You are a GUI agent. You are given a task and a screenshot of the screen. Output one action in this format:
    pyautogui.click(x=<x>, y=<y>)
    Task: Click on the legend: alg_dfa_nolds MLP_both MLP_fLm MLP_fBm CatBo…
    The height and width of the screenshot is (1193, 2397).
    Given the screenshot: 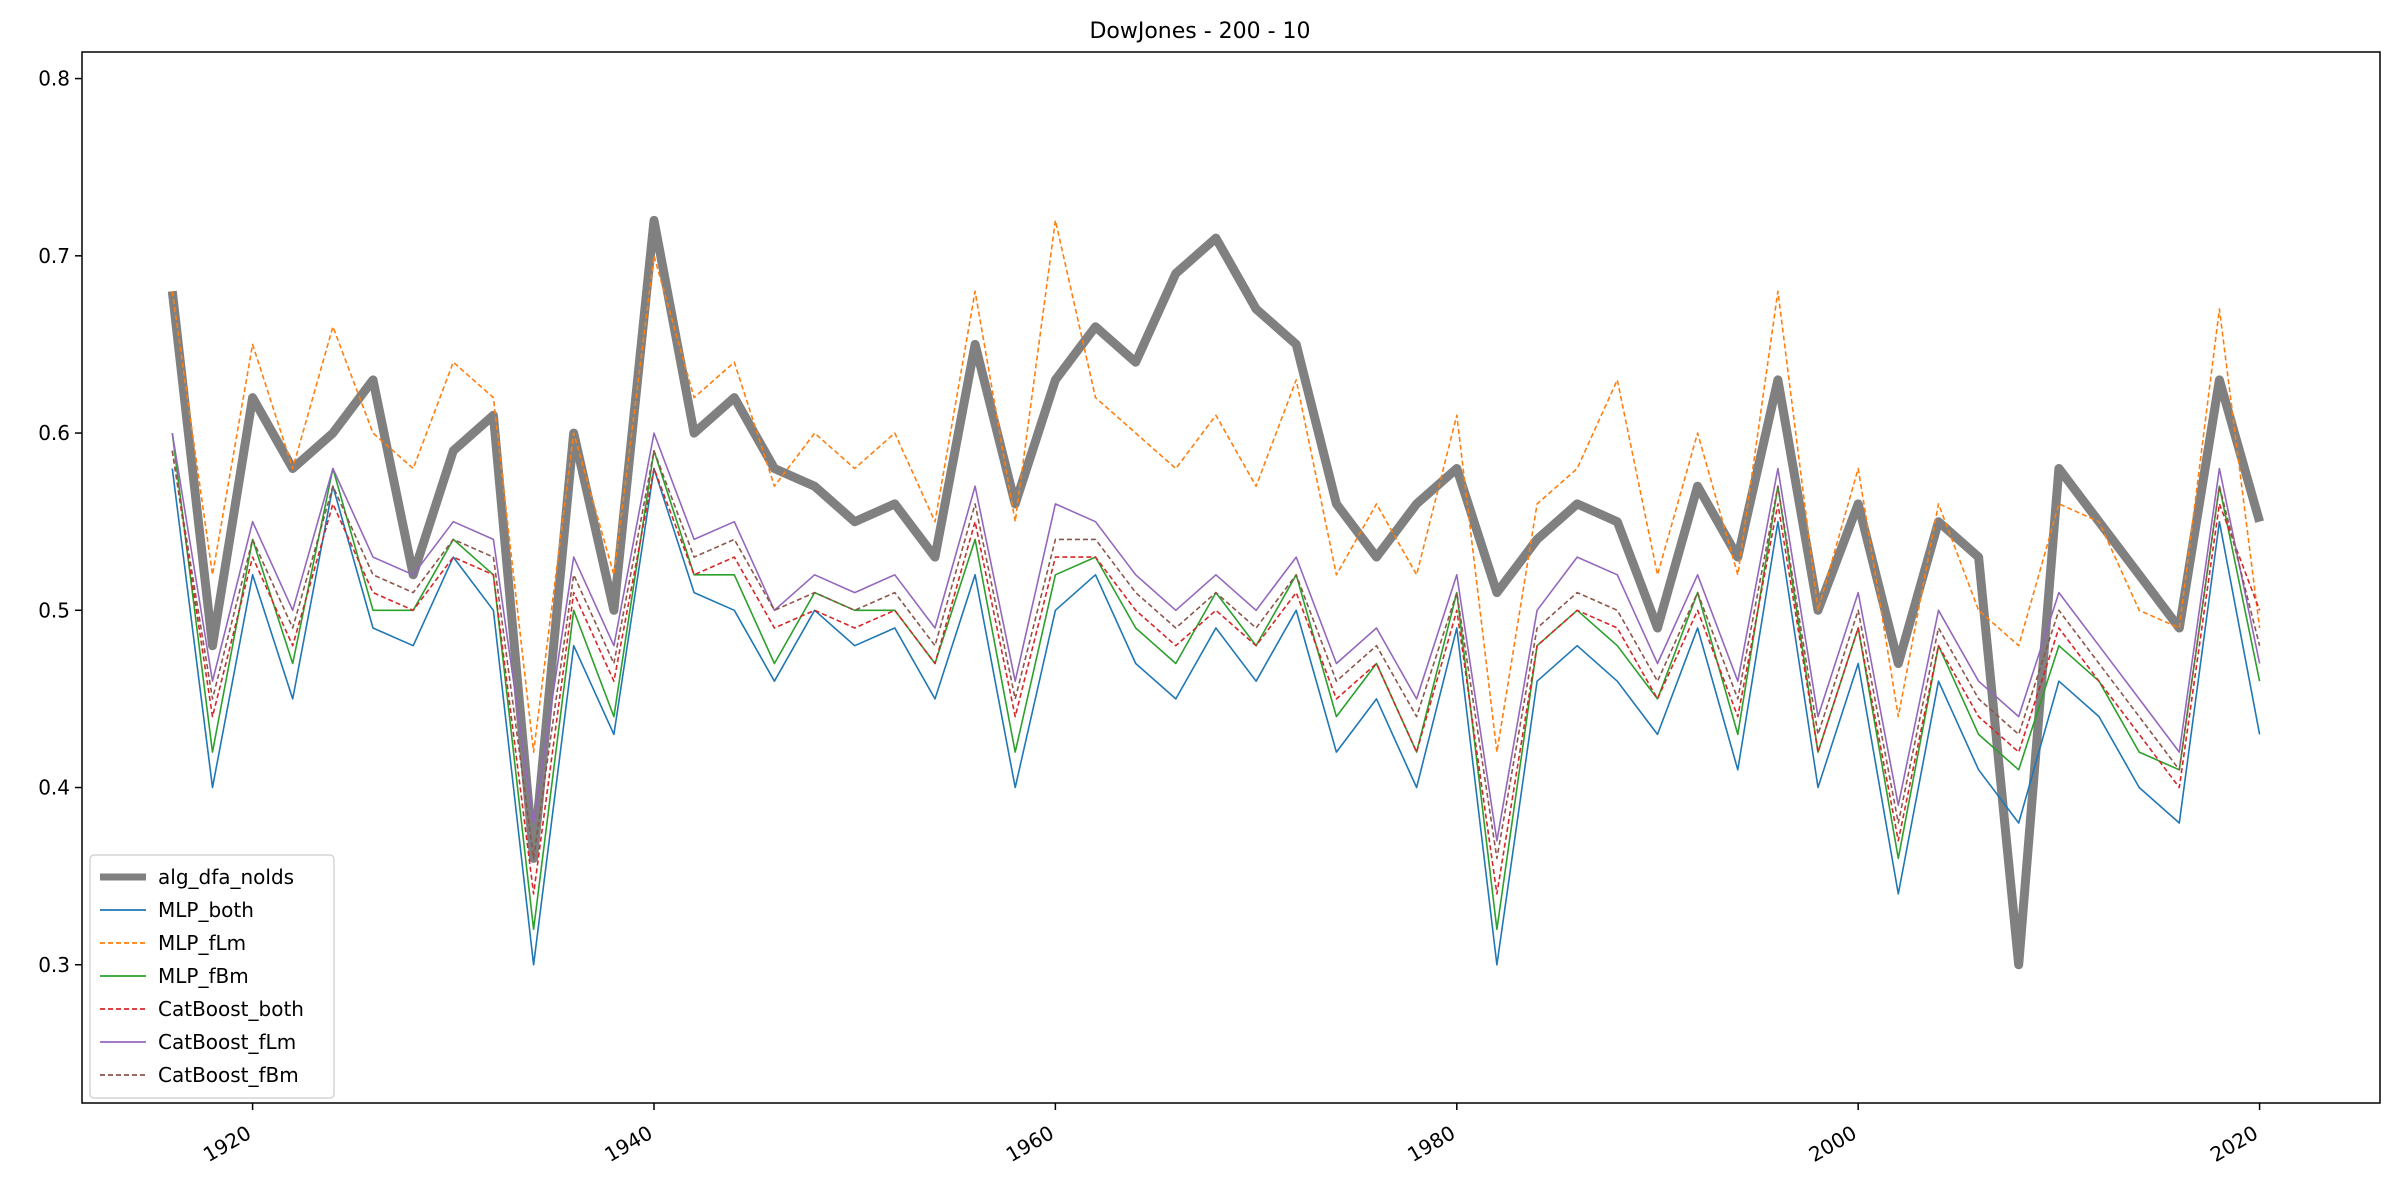 What is the action you would take?
    pyautogui.click(x=212, y=976)
    